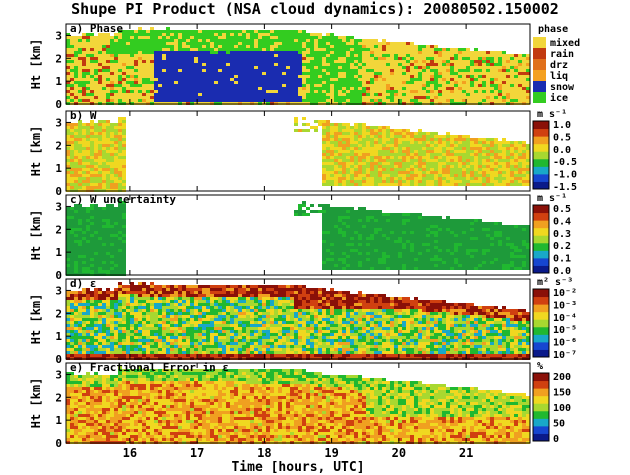  Describe the element at coordinates (565, 293) in the screenshot. I see `colorbar-tick-label: 10⁻²` at that location.